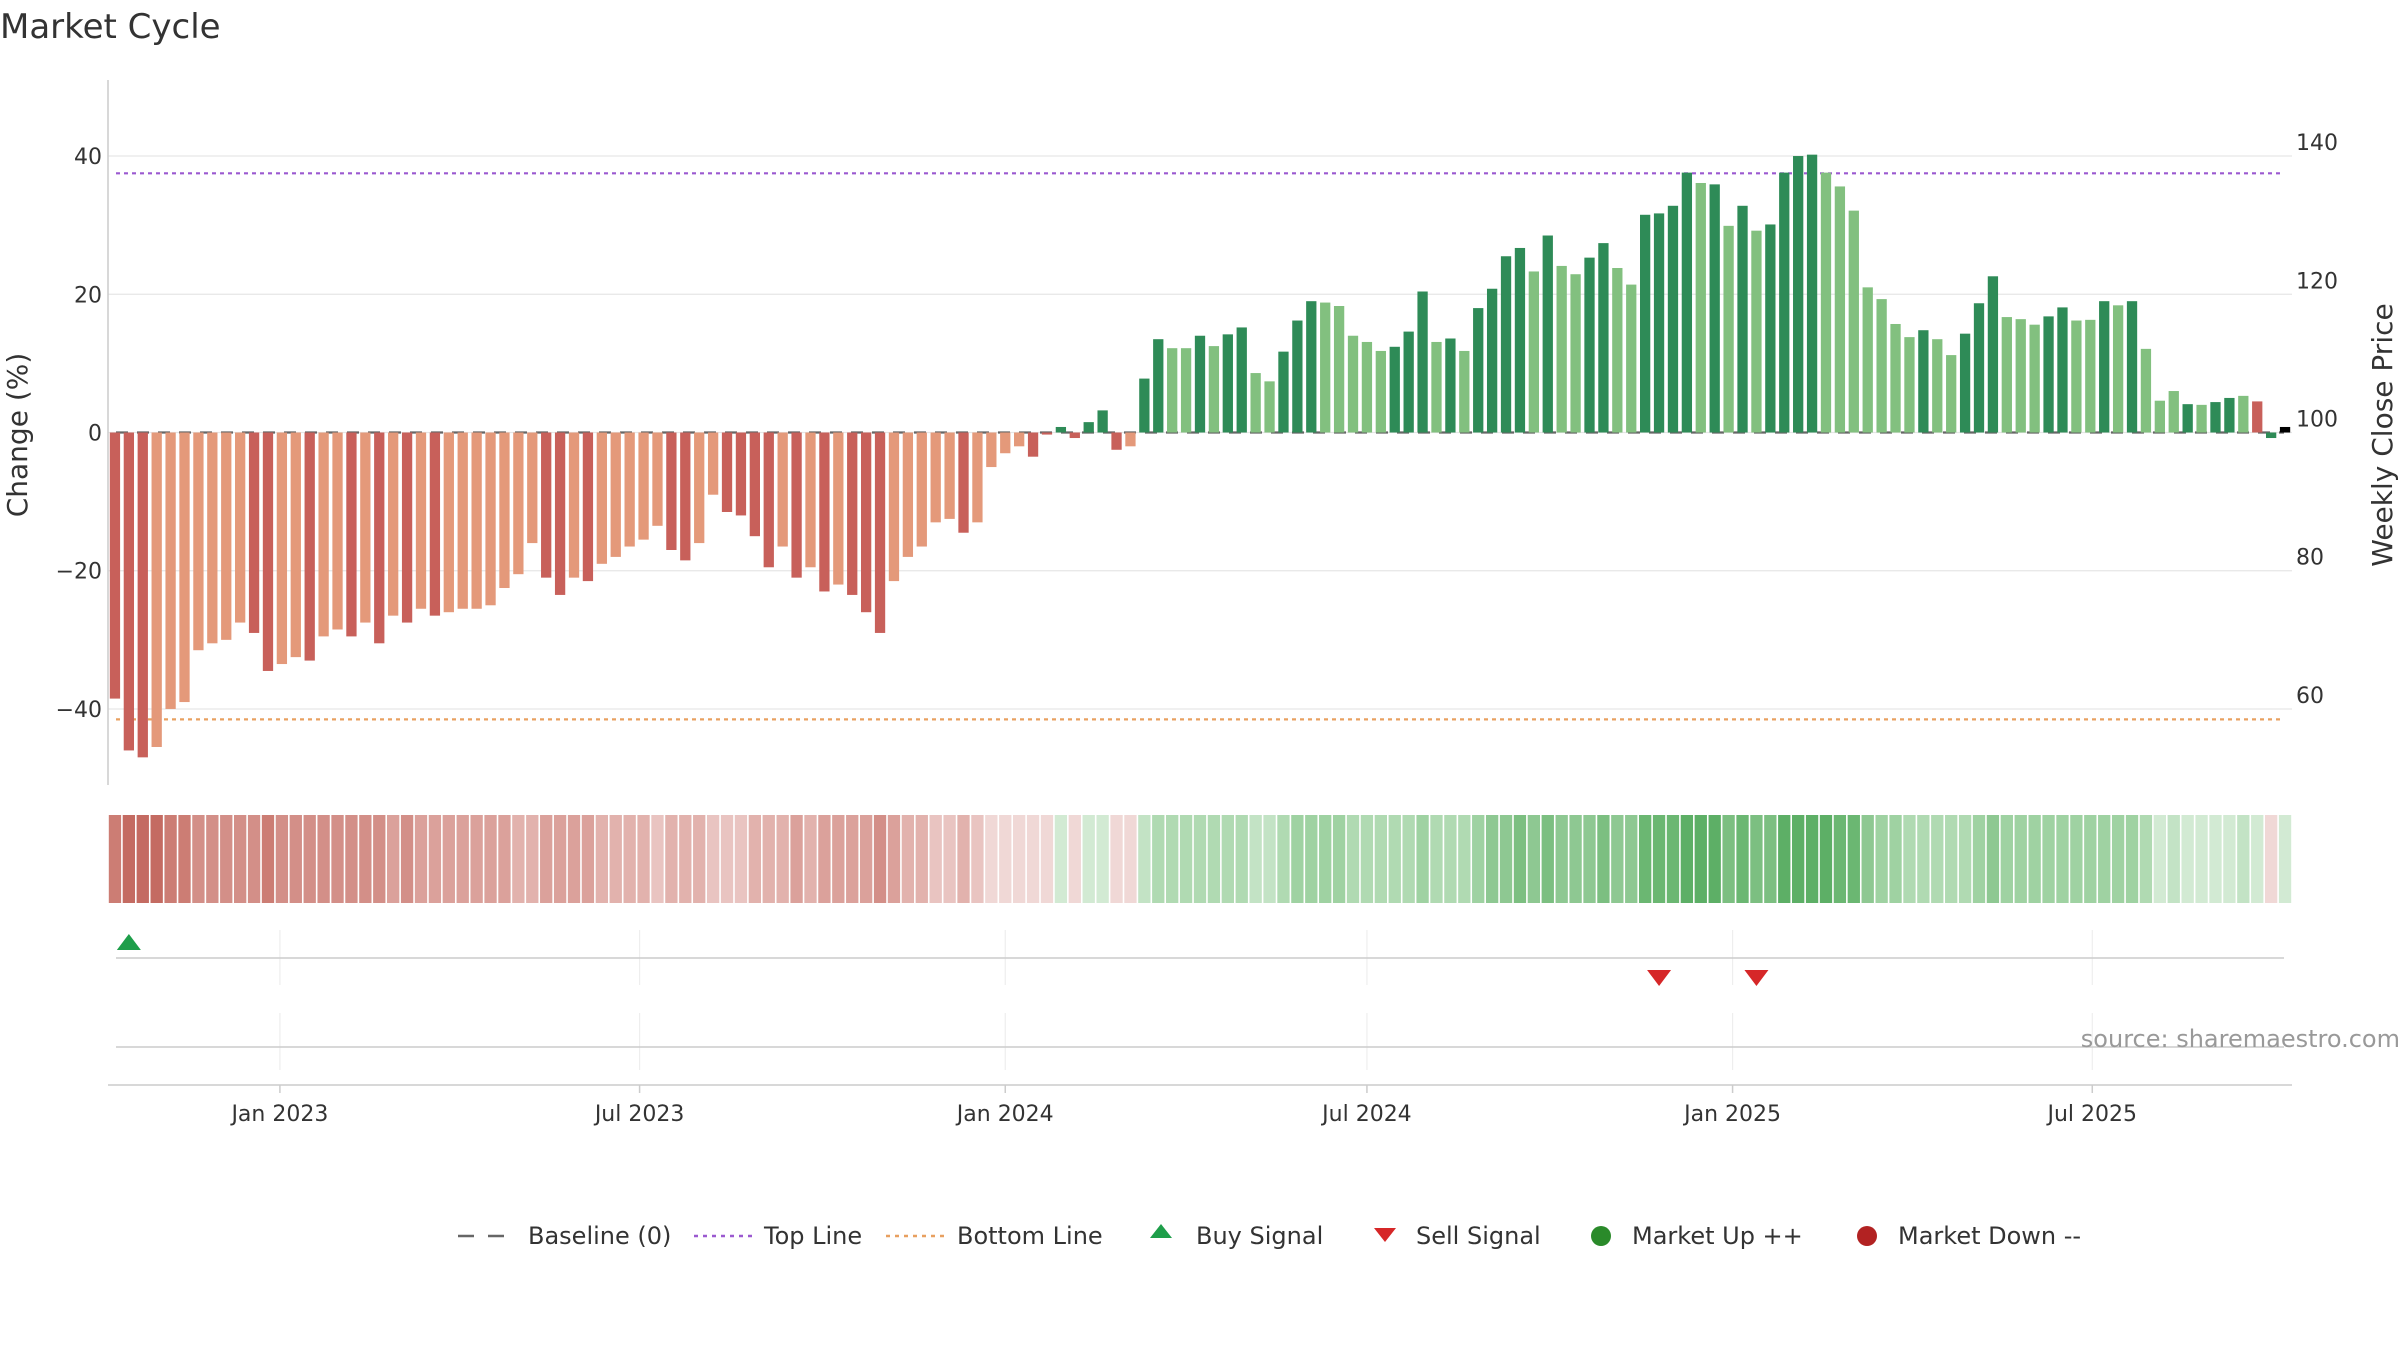 This screenshot has width=2400, height=1350. Describe the element at coordinates (88, 157) in the screenshot. I see `y-tick-label: 40` at that location.